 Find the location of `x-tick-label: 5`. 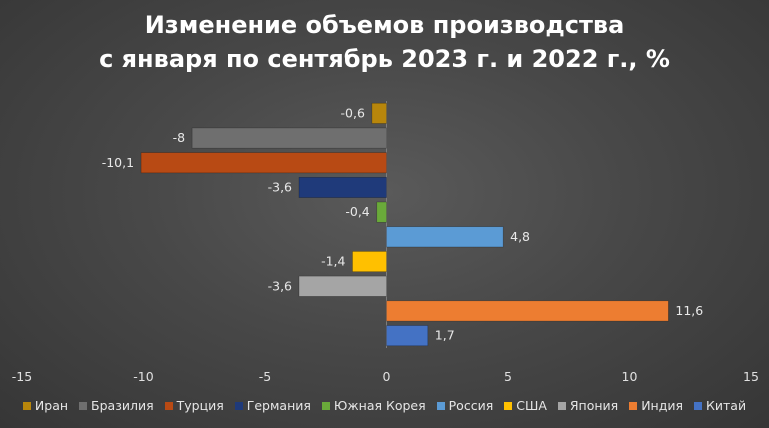

x-tick-label: 5 is located at coordinates (508, 376).